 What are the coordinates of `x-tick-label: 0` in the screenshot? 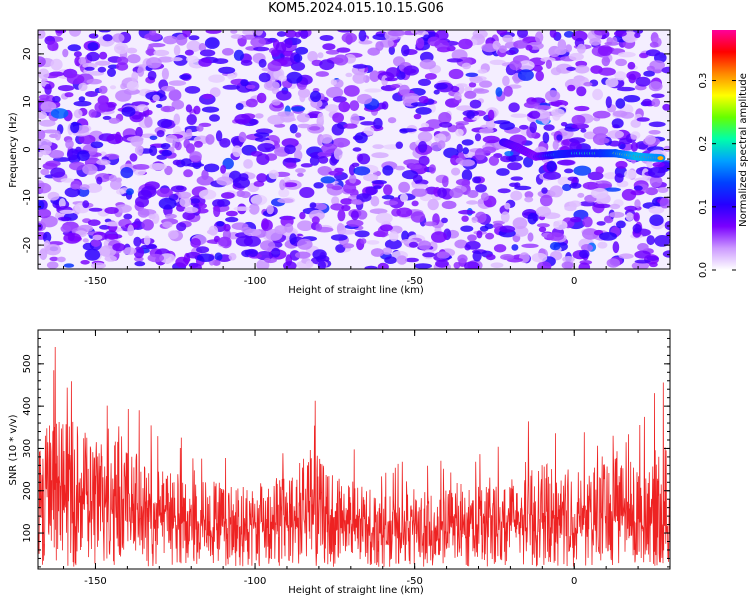 It's located at (574, 581).